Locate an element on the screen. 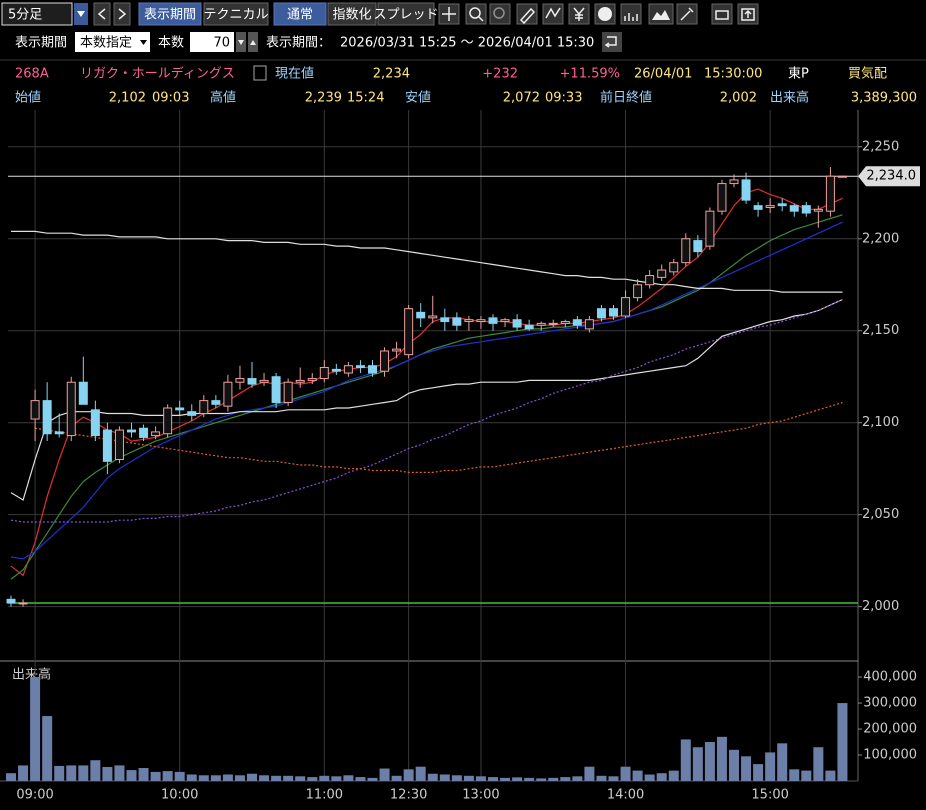 The height and width of the screenshot is (810, 926). mode-select is located at coordinates (112, 42).